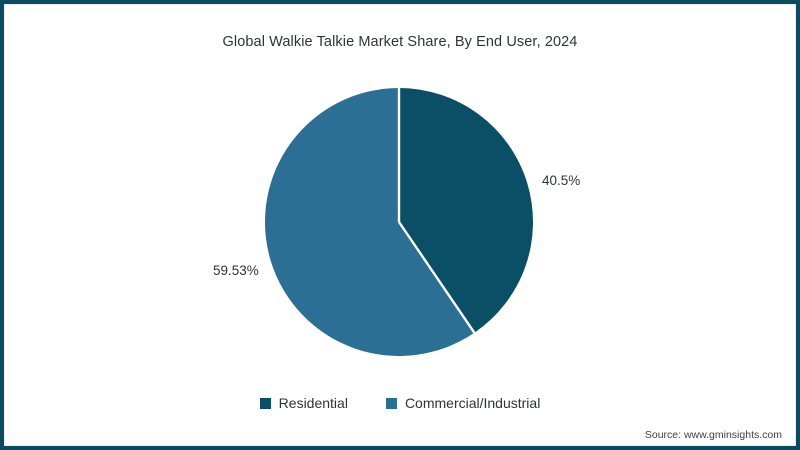 Image resolution: width=800 pixels, height=450 pixels. Describe the element at coordinates (472, 403) in the screenshot. I see `legend-item-label-commercial-industrial: Commercial/Industrial` at that location.